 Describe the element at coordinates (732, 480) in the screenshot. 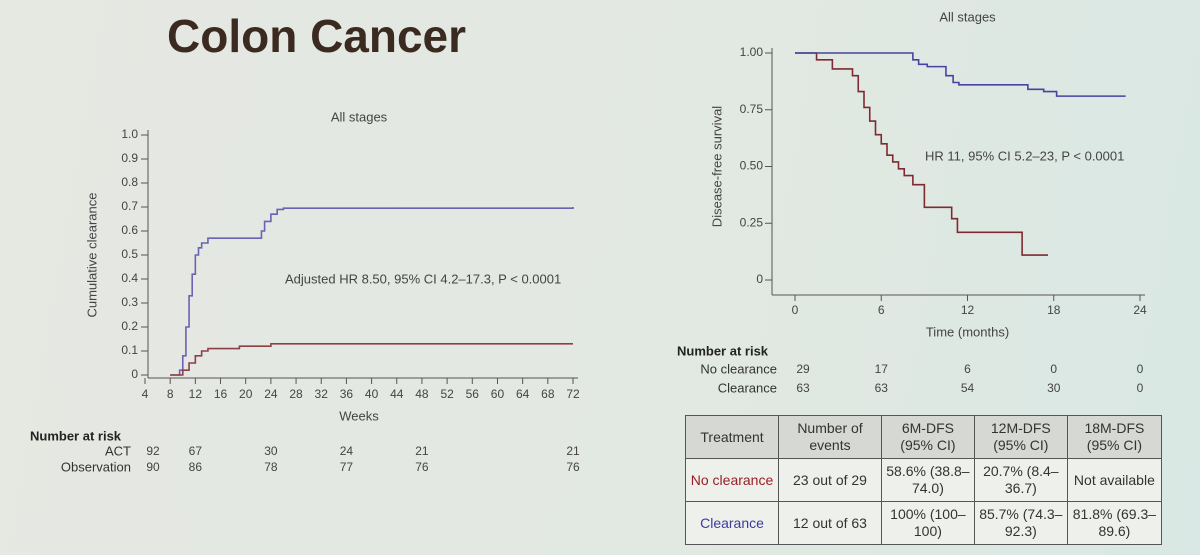

I see `cell: No clearance` at that location.